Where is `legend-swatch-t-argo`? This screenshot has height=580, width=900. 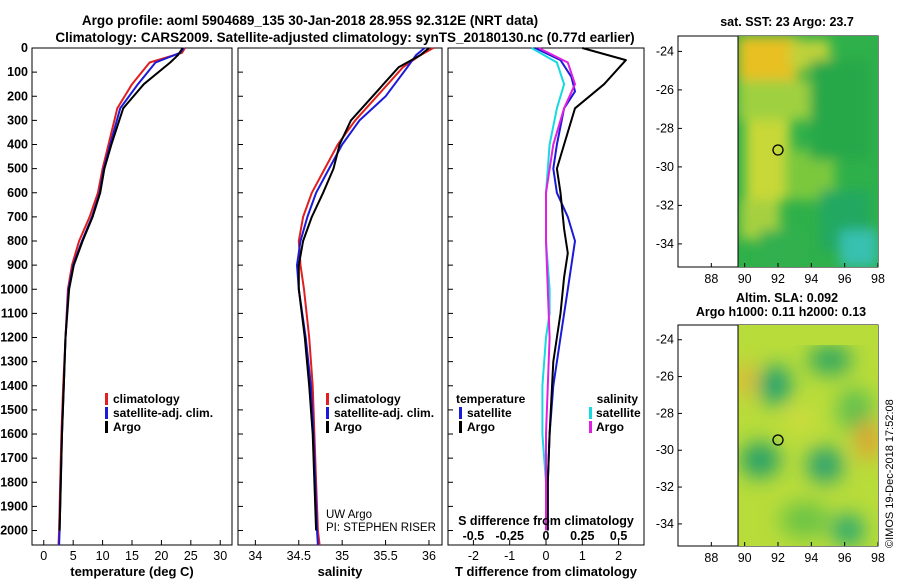
legend-swatch-t-argo is located at coordinates (460, 427).